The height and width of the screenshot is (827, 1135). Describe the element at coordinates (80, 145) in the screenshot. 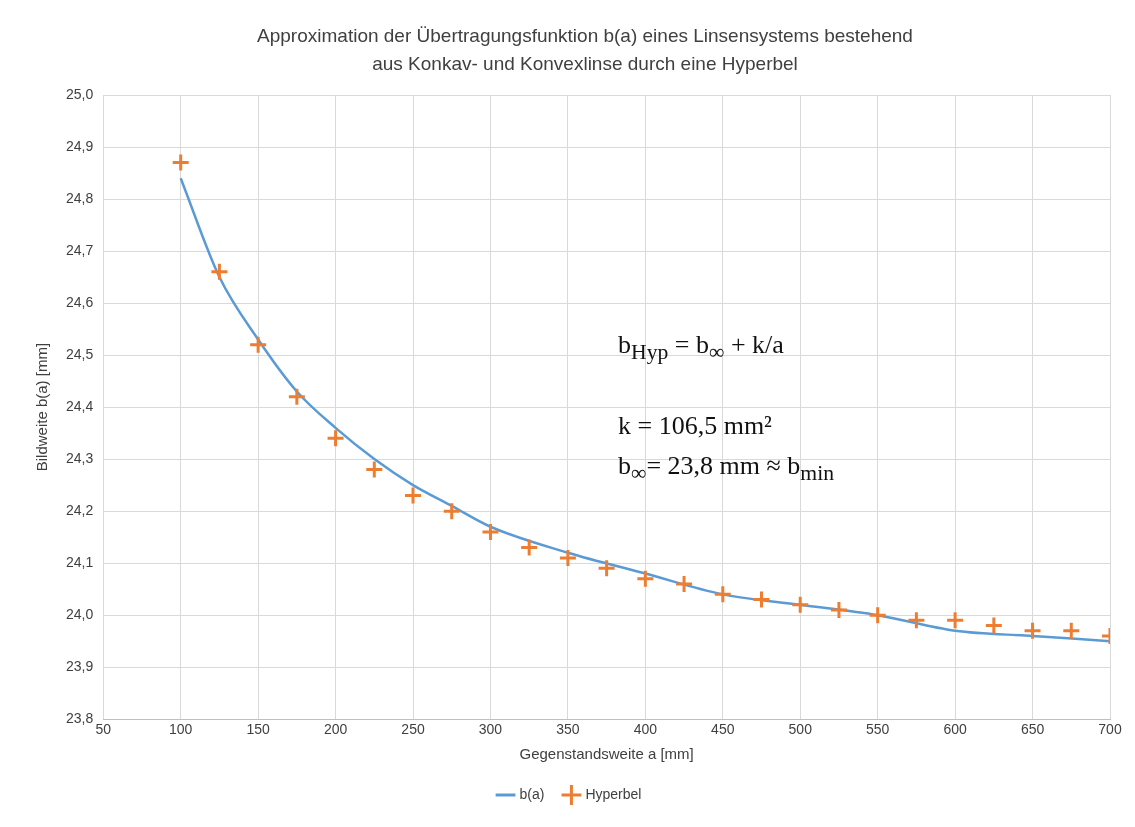

I see `y-tick-label: 24,9` at that location.